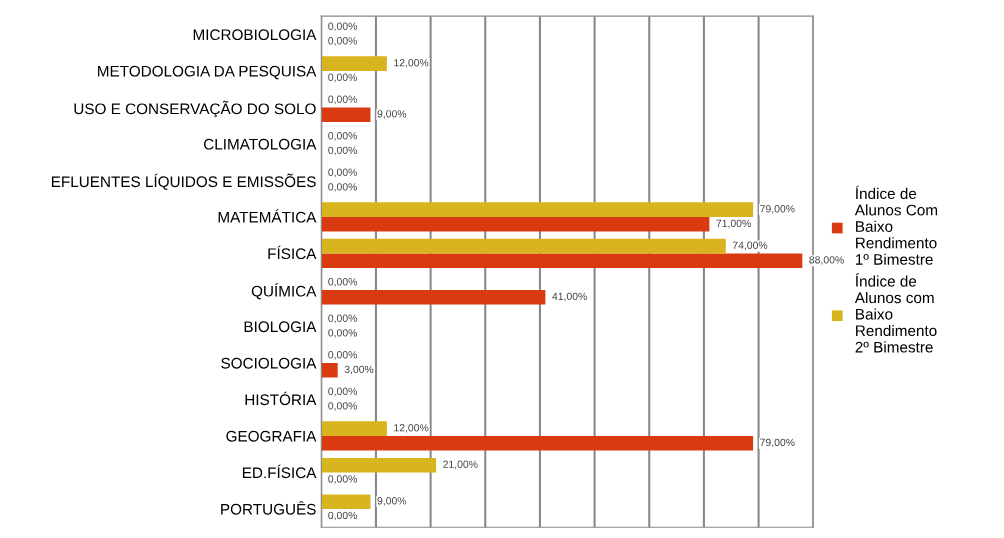 The height and width of the screenshot is (538, 1004). Describe the element at coordinates (895, 313) in the screenshot. I see `legend-label: Índice de Alunos com Baixo Rendimento 2º Bimestre` at that location.